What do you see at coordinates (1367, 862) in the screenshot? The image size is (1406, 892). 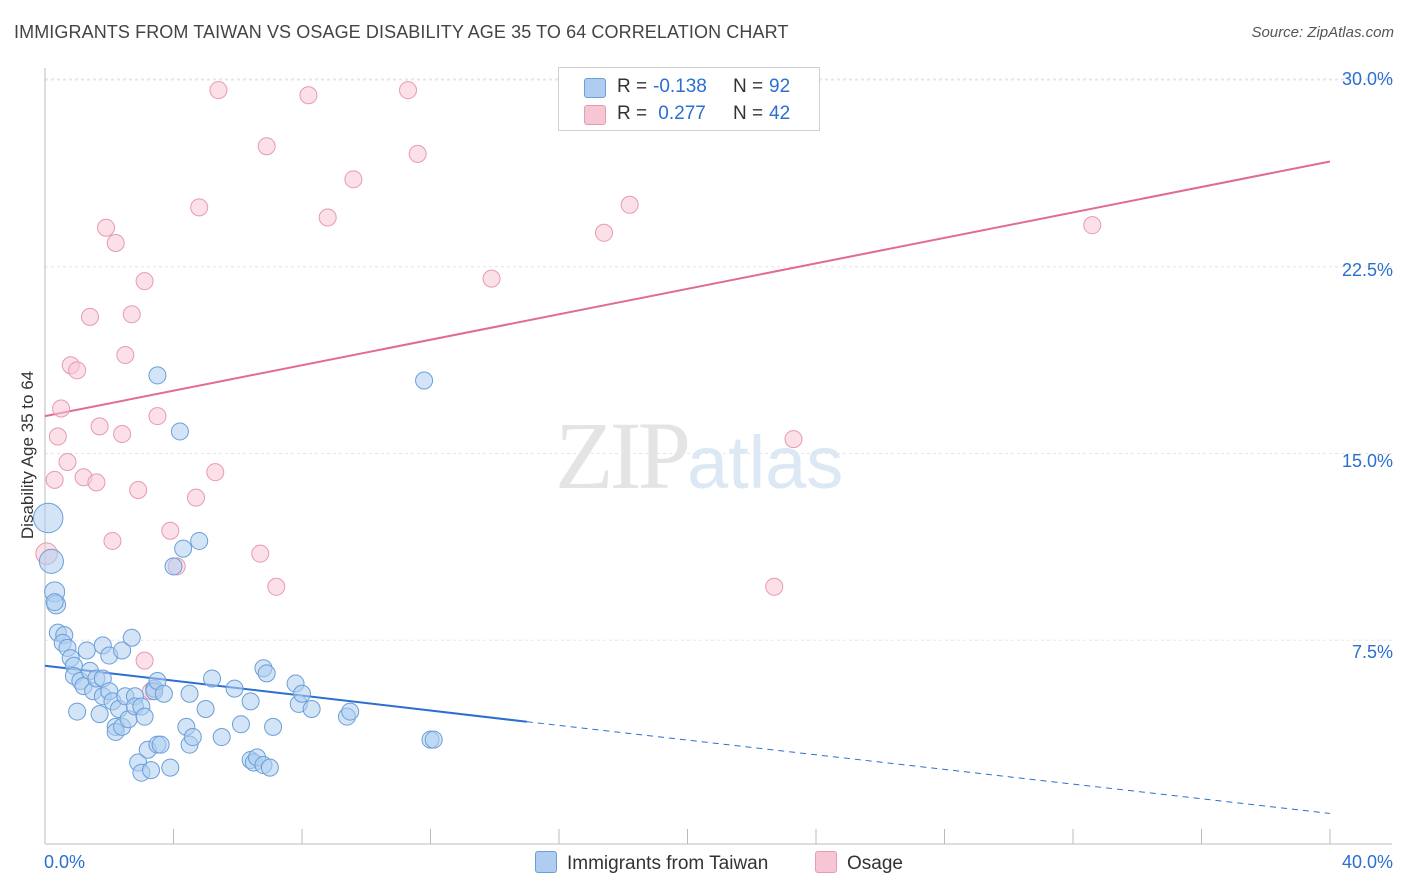 I see `x-tick-label: 40.0%` at bounding box center [1367, 862].